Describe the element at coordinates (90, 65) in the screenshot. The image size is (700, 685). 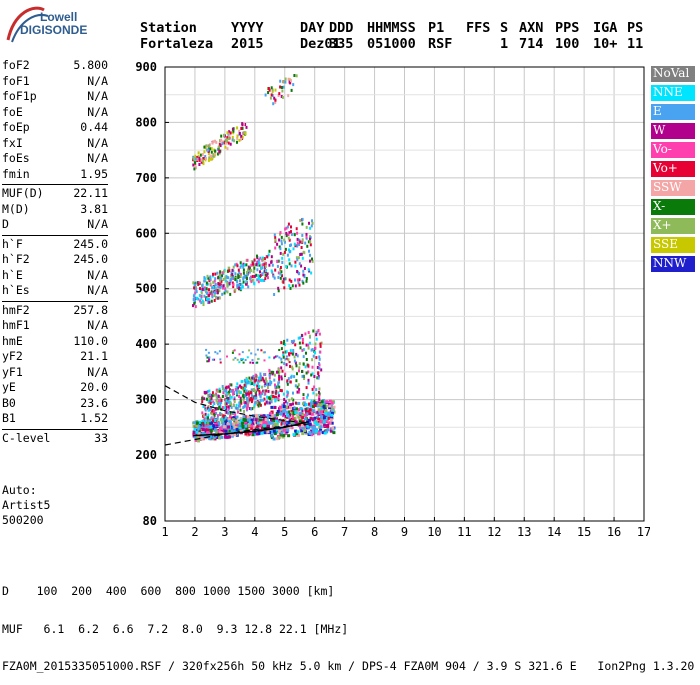
I see `param-value: 5.800` at that location.